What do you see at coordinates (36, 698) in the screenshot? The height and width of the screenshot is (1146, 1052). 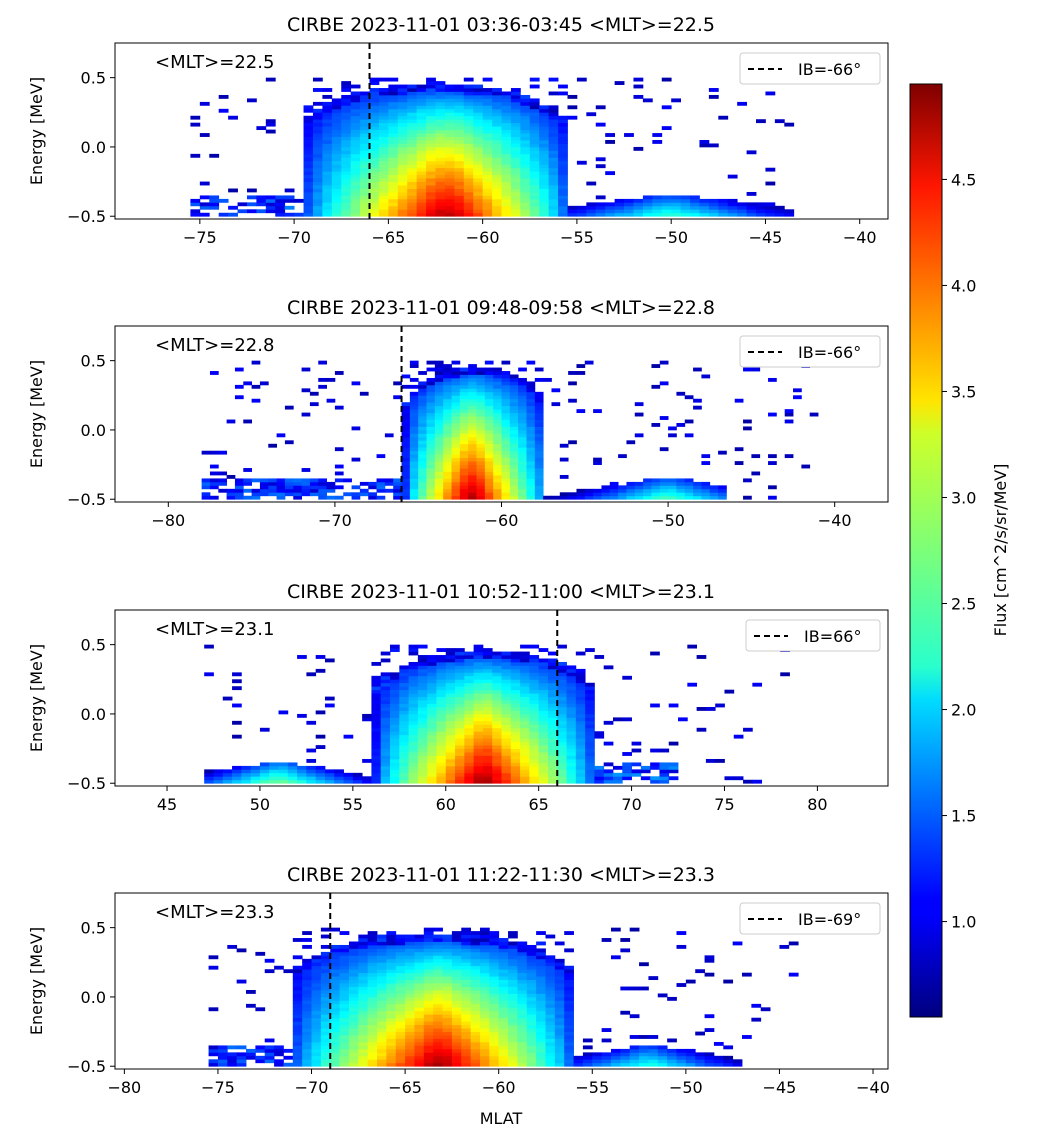 I see `y-axis-label: Energy [MeV]` at bounding box center [36, 698].